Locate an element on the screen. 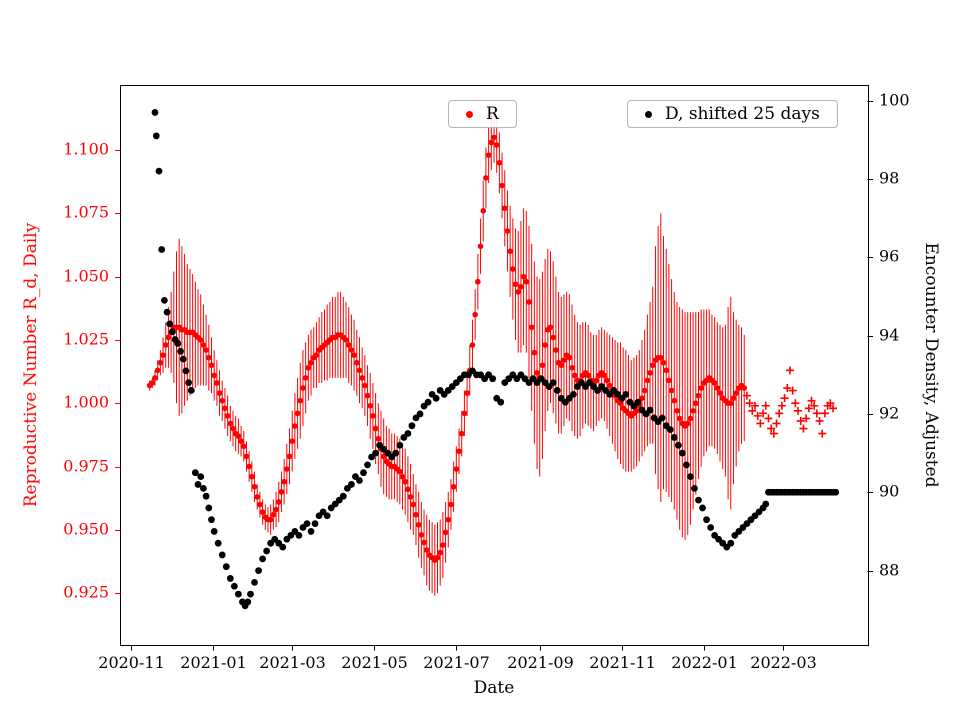 This screenshot has height=720, width=960. legend-r-label: R is located at coordinates (492, 114).